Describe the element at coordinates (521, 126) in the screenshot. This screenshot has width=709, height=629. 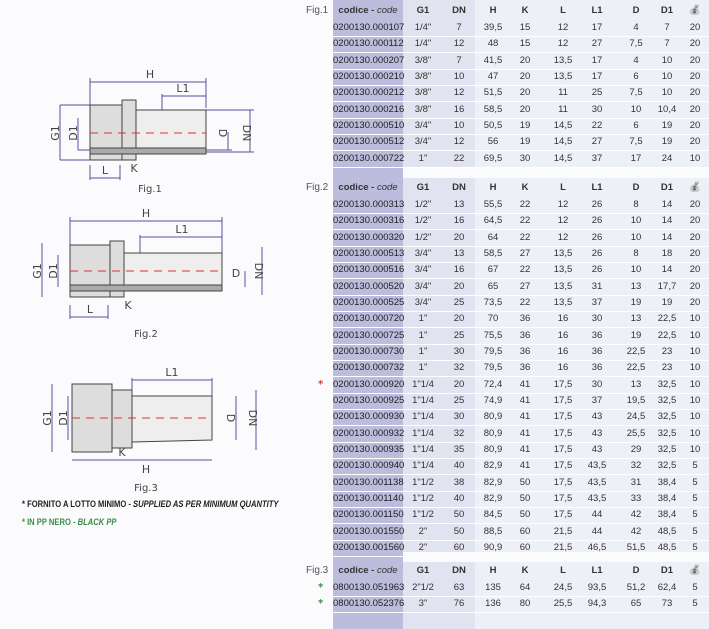
I see `table-row: 0200130.000510 3/4" 10 50,5 19 14,5 22 6 19 20` at that location.